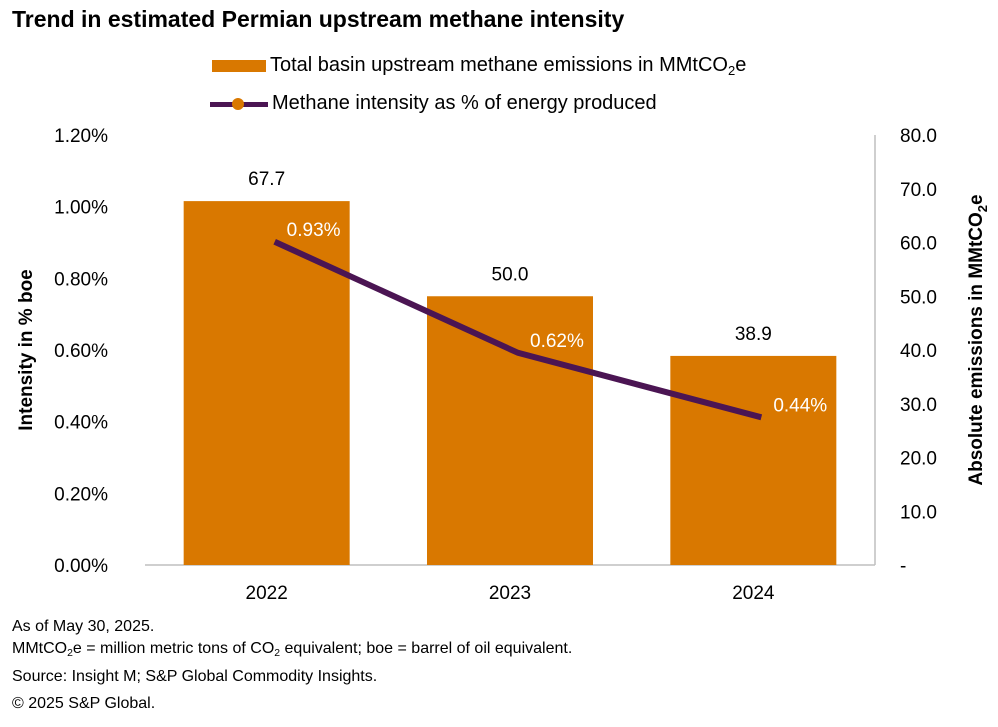 The height and width of the screenshot is (727, 998). What do you see at coordinates (918, 190) in the screenshot?
I see `right-tick-label: 70.0` at bounding box center [918, 190].